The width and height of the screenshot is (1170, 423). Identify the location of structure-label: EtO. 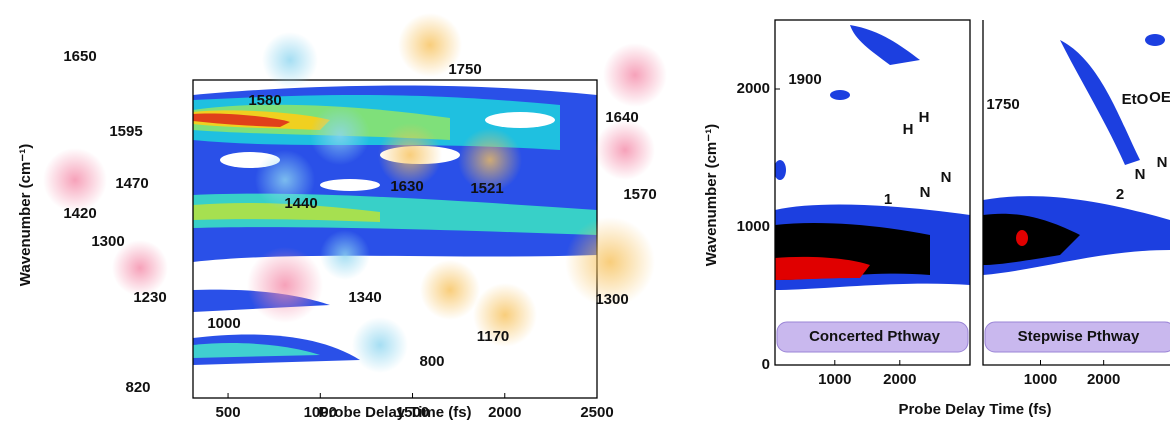
(1135, 99).